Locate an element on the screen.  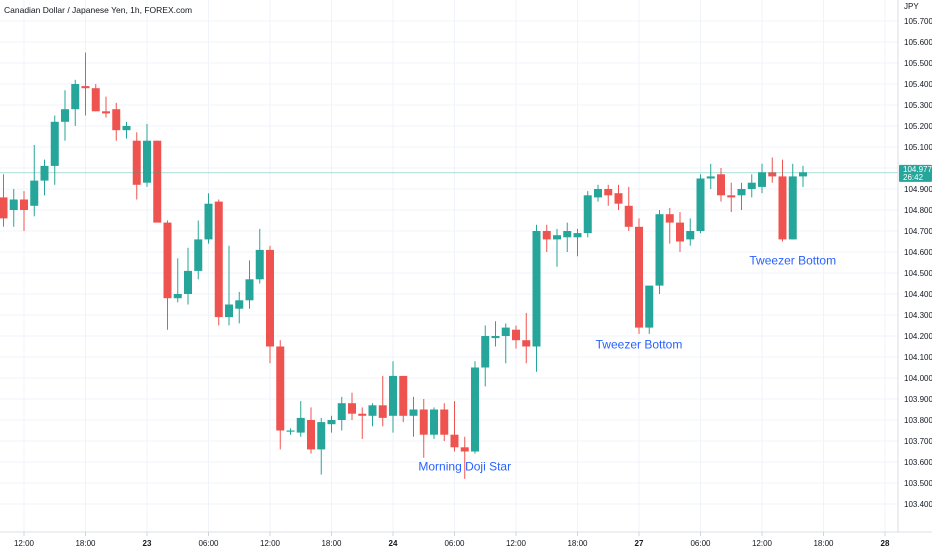
price-tick-label: 104.400 is located at coordinates (918, 294).